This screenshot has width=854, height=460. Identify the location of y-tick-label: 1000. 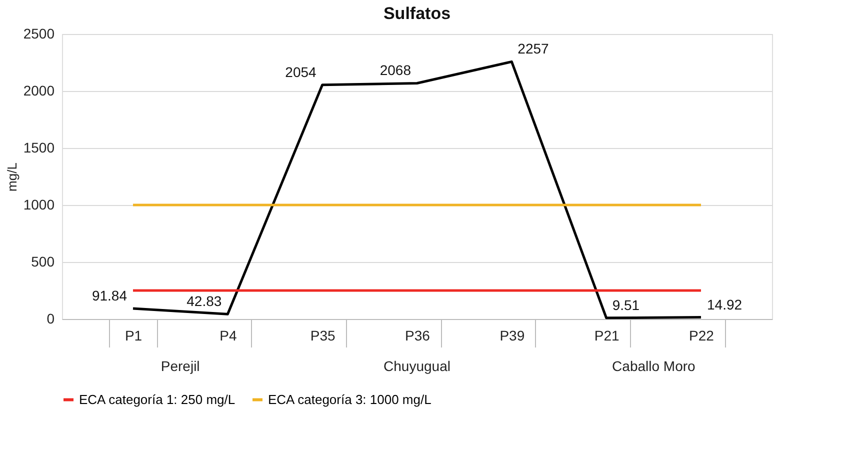
(39, 204).